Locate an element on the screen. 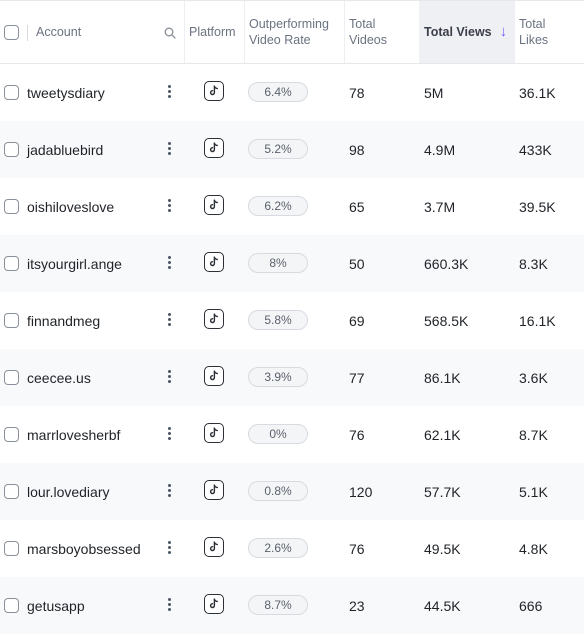 The height and width of the screenshot is (634, 584). table-row: lour.lovediary 0.8% 120 57.7K 5.1K is located at coordinates (292, 491).